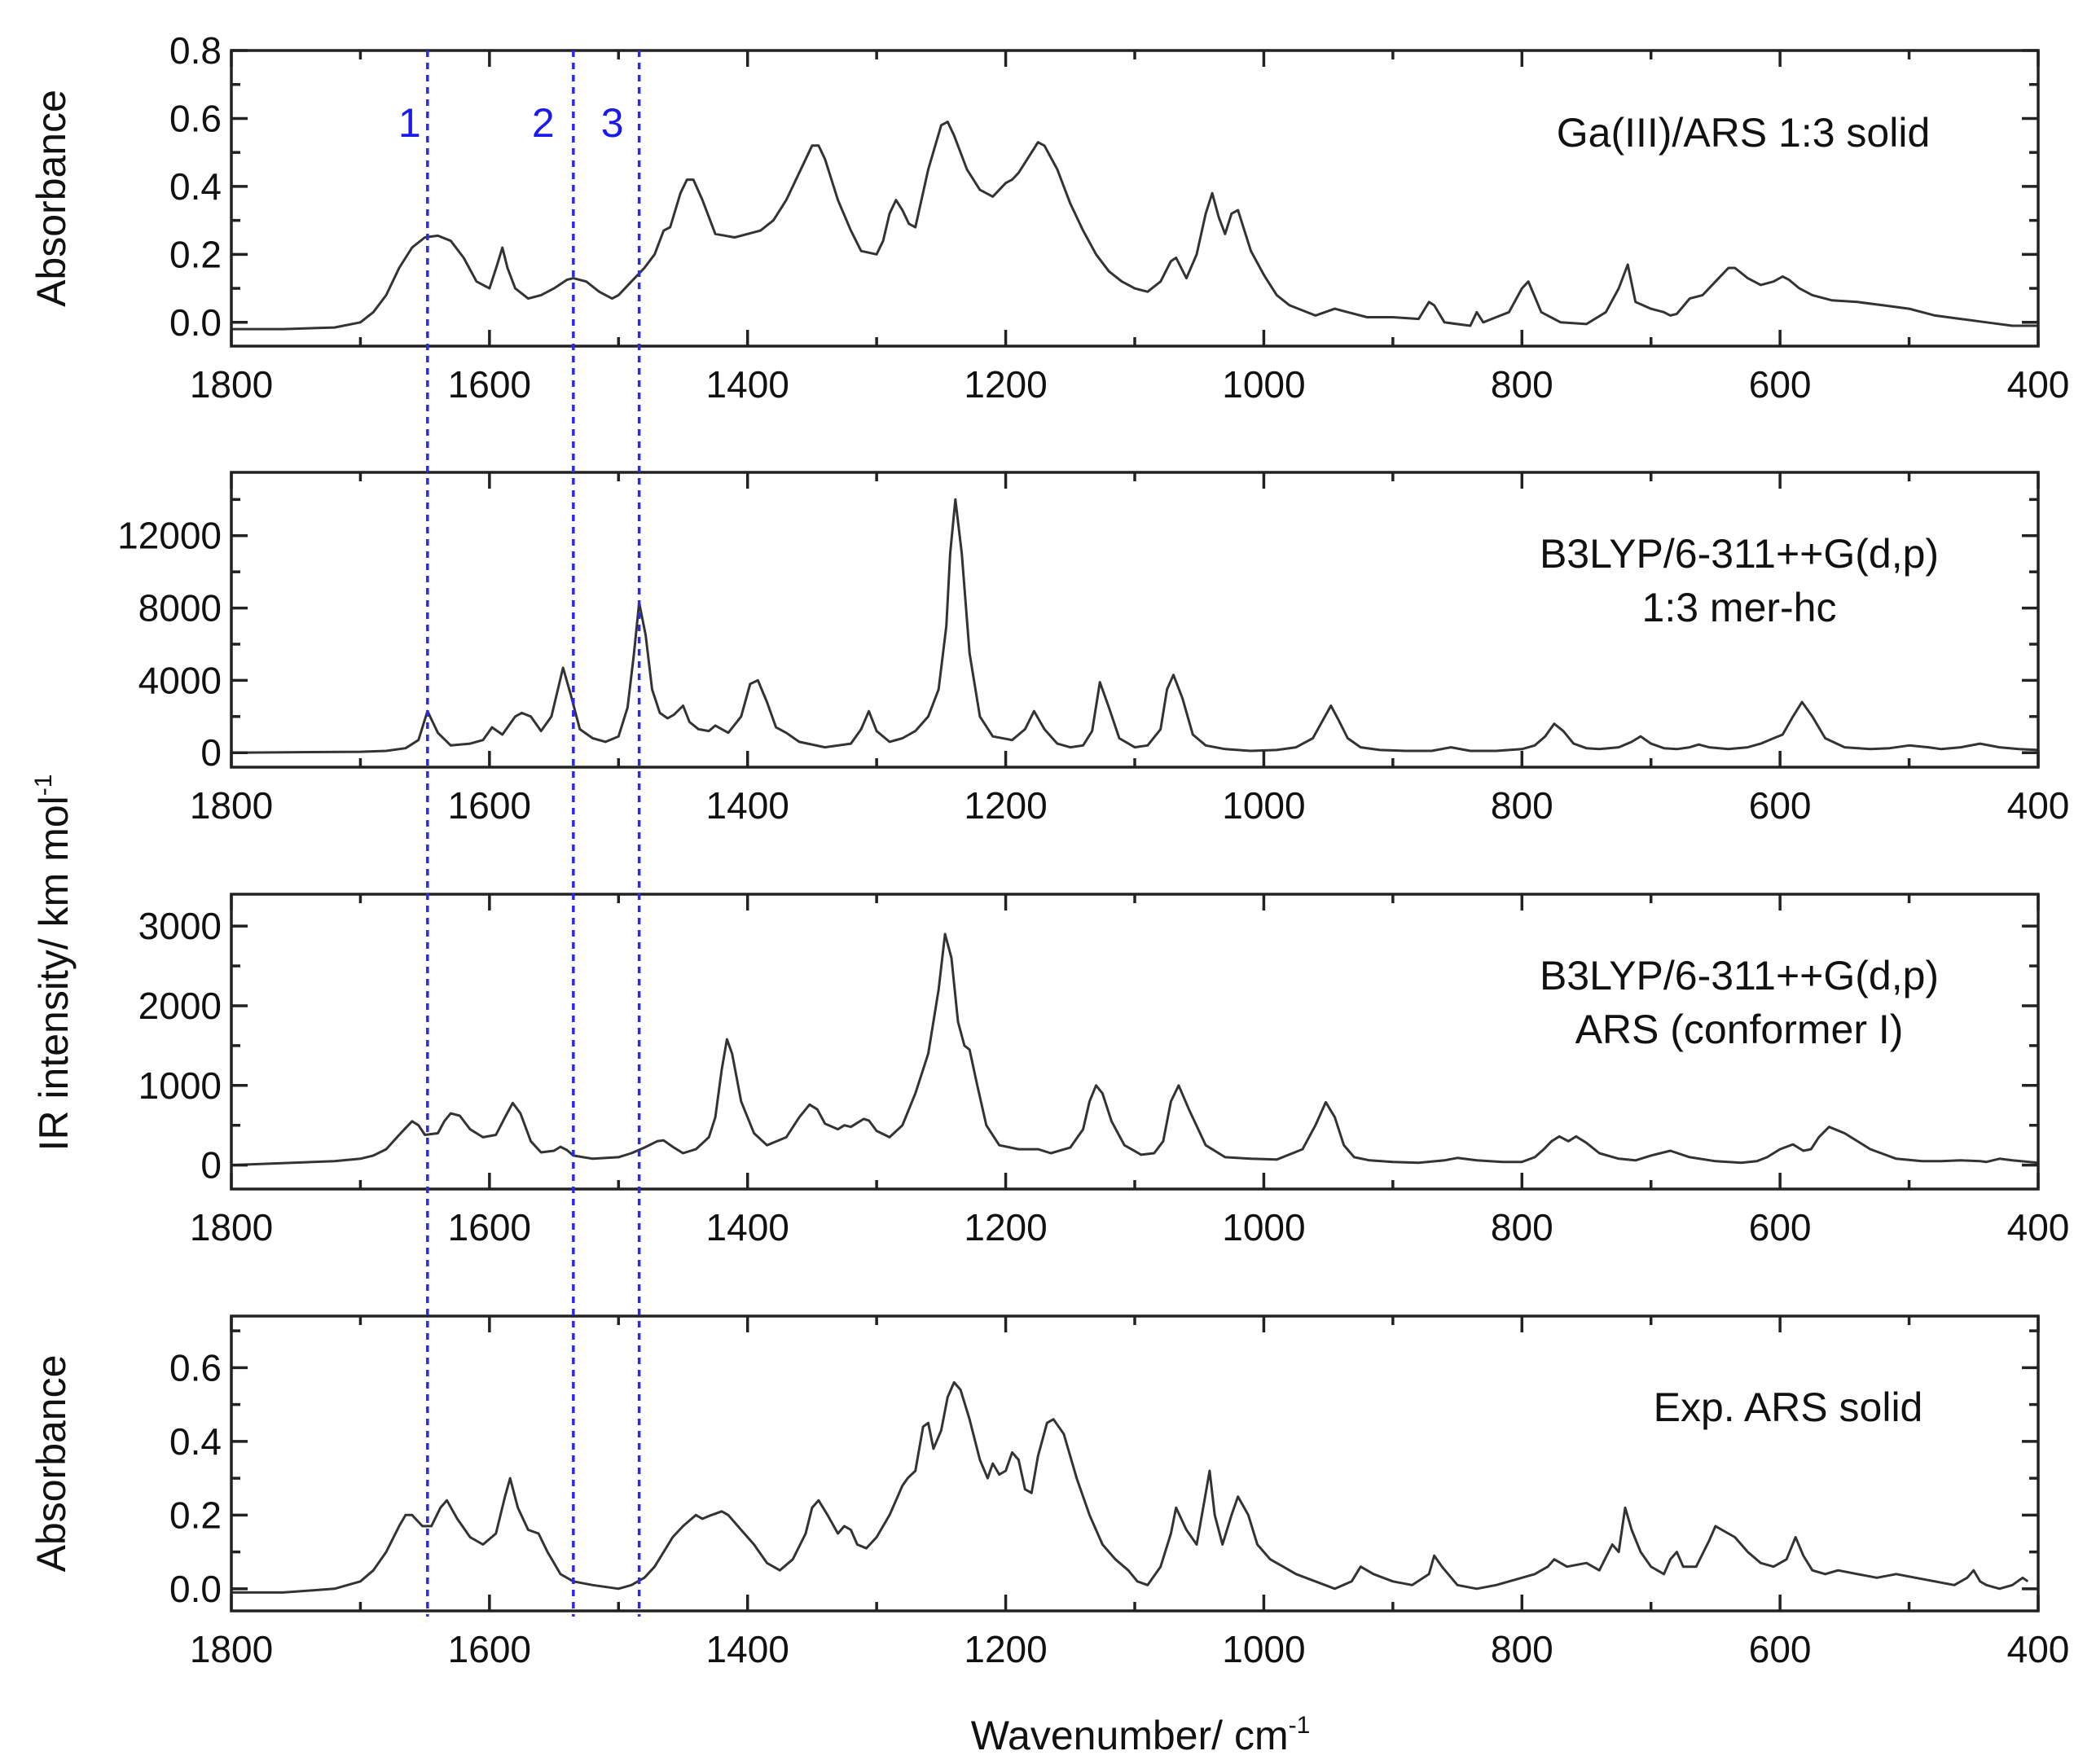  What do you see at coordinates (195, 50) in the screenshot?
I see `y-tick-label: 0.8` at bounding box center [195, 50].